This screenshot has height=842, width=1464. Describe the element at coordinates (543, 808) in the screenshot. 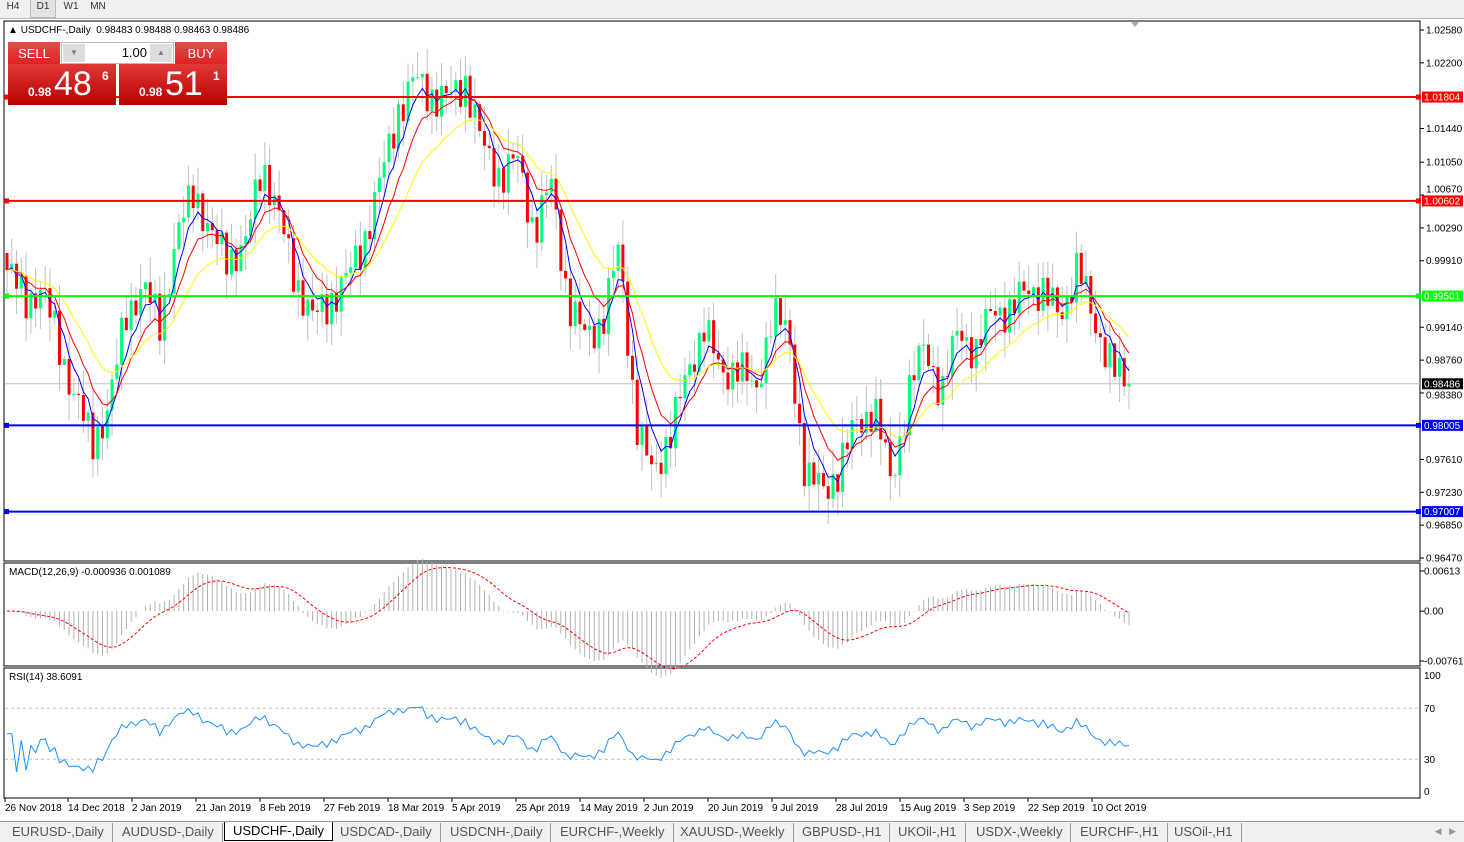

I see `date-tick-label: 25 Apr 2019` at that location.